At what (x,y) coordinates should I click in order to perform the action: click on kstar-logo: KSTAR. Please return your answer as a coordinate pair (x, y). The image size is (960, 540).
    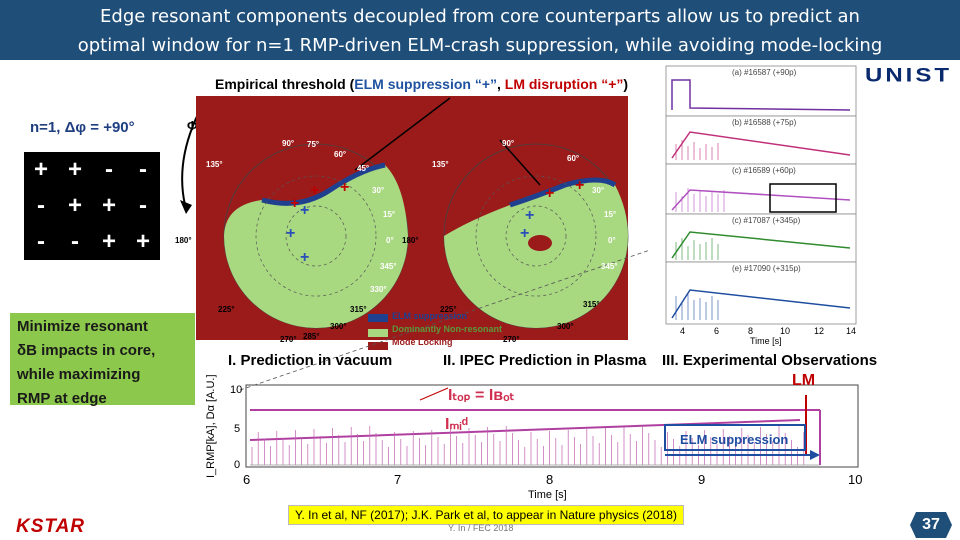
    Looking at the image, I should click on (51, 526).